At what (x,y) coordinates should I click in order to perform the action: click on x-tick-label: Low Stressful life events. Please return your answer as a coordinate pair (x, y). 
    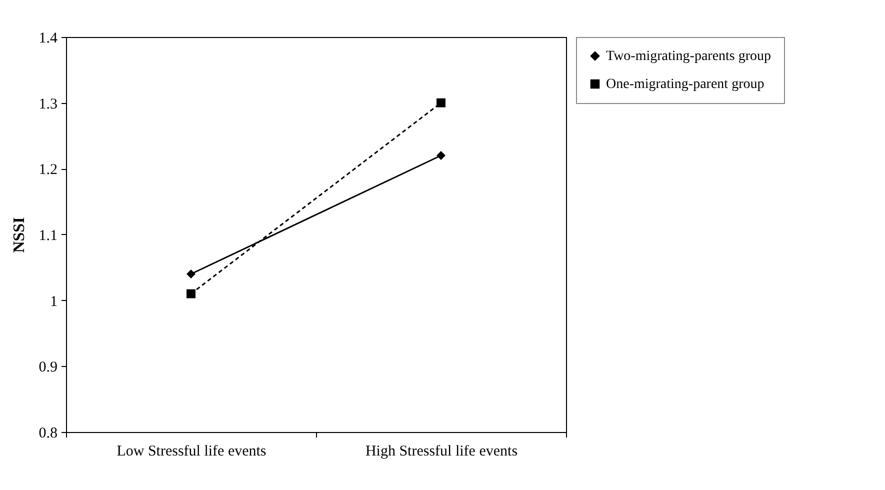
    Looking at the image, I should click on (191, 452).